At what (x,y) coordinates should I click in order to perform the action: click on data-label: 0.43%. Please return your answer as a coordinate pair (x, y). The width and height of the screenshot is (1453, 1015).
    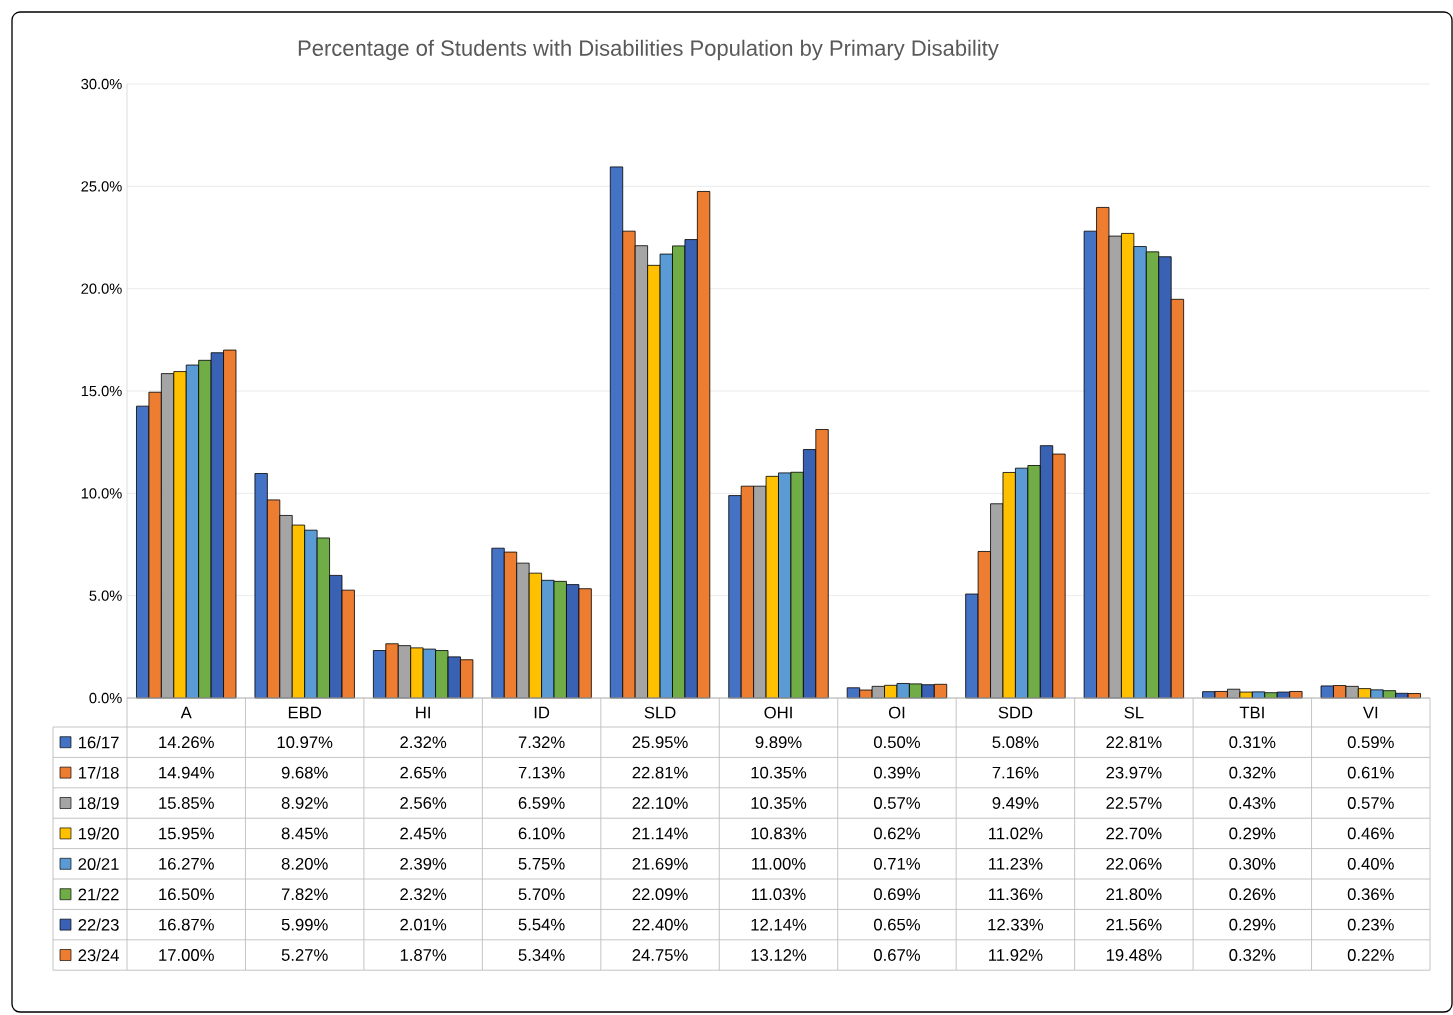
    Looking at the image, I should click on (1252, 803).